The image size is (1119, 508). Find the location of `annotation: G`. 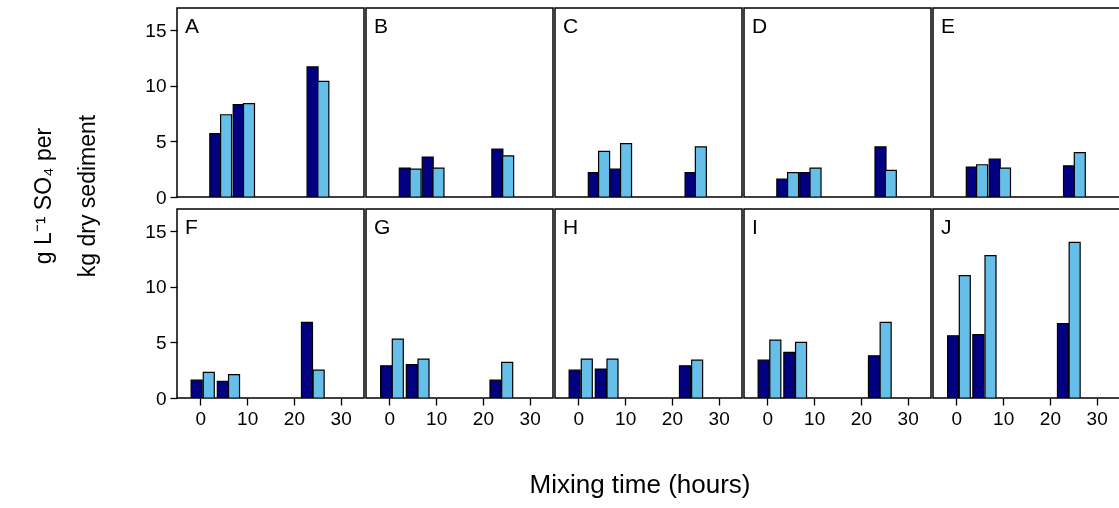

annotation: G is located at coordinates (382, 226).